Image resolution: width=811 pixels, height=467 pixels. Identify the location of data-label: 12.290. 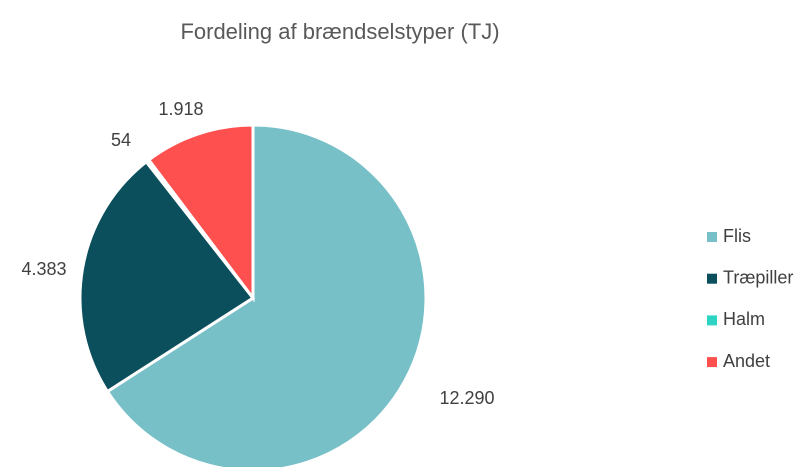
(466, 398).